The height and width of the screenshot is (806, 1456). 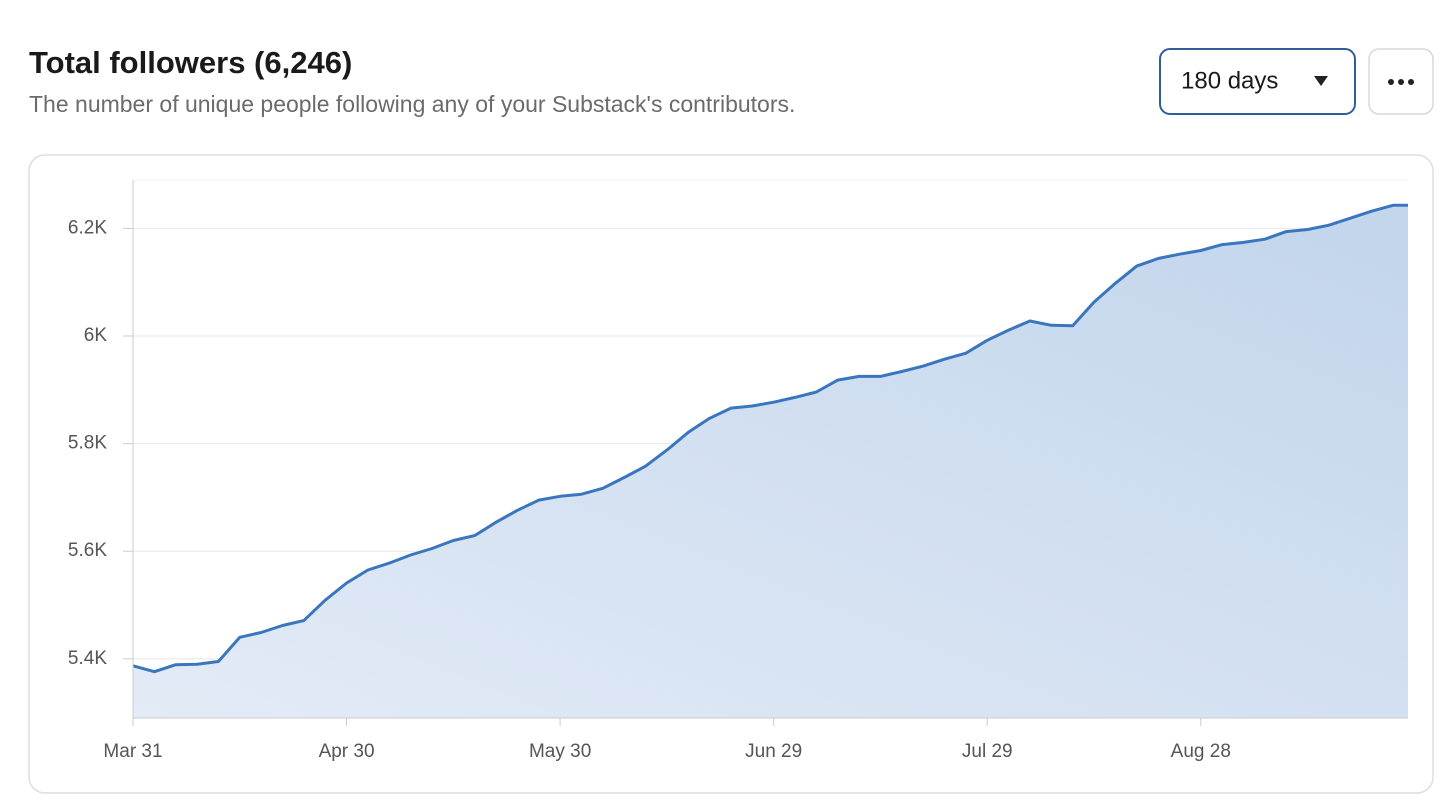 I want to click on y-tick-label: 6K, so click(x=96, y=335).